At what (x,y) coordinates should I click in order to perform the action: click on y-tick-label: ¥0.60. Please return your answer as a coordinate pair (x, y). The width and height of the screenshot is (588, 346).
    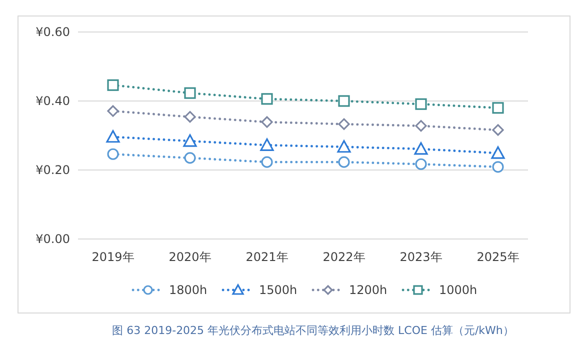
    Looking at the image, I should click on (53, 32).